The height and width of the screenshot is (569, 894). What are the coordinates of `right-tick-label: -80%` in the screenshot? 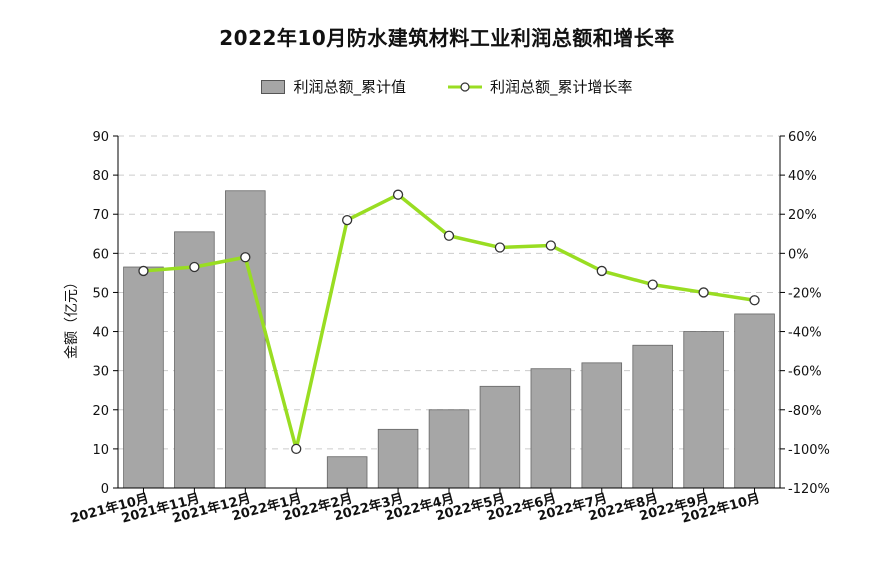 It's located at (805, 411).